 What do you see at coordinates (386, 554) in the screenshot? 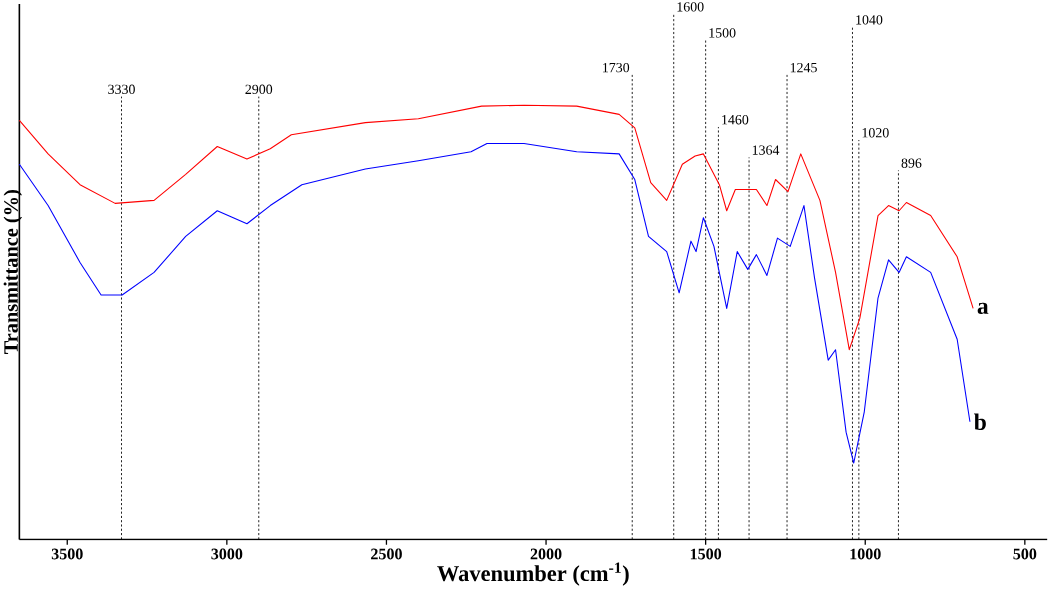
I see `x-tick-label: 2500` at bounding box center [386, 554].